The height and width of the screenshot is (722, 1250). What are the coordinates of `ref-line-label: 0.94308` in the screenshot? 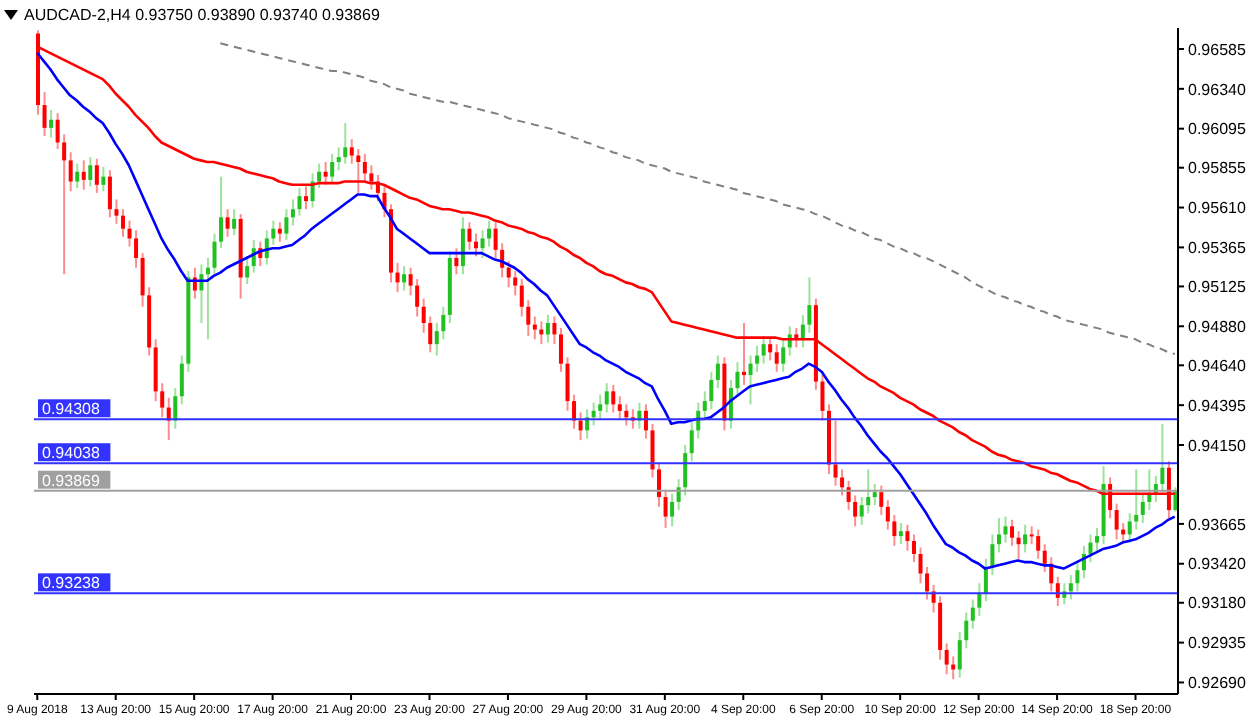 It's located at (71, 409).